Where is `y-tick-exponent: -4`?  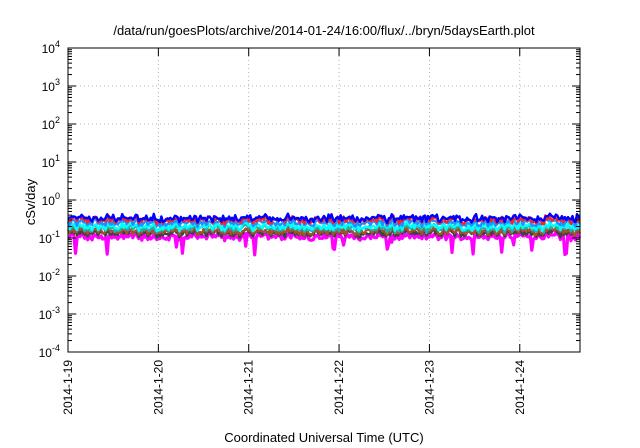 y-tick-exponent: -4 is located at coordinates (56, 348).